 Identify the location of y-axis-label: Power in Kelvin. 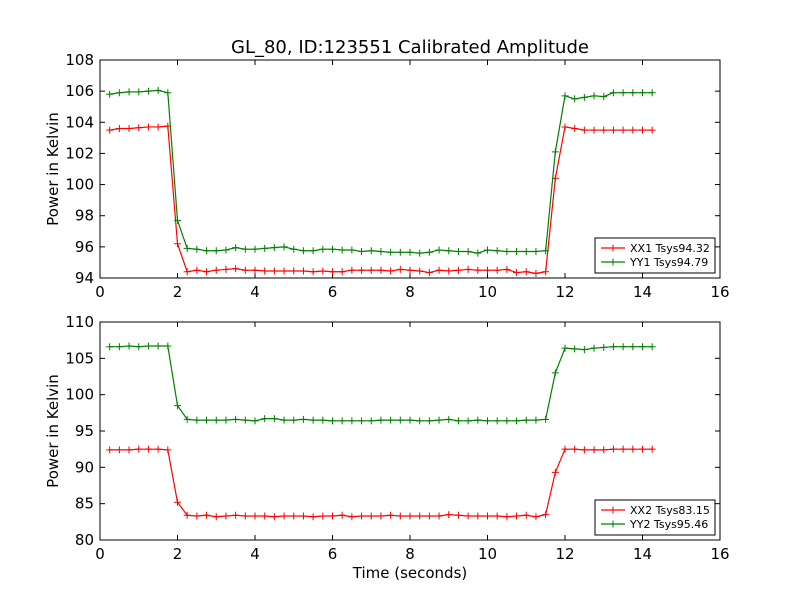
(53, 431).